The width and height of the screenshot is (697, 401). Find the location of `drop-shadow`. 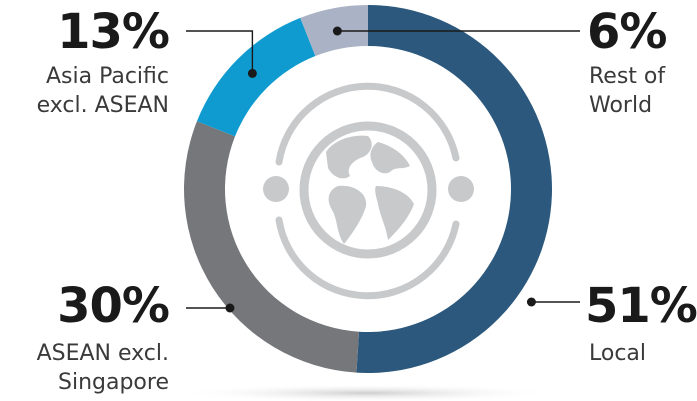

drop-shadow is located at coordinates (367, 392).